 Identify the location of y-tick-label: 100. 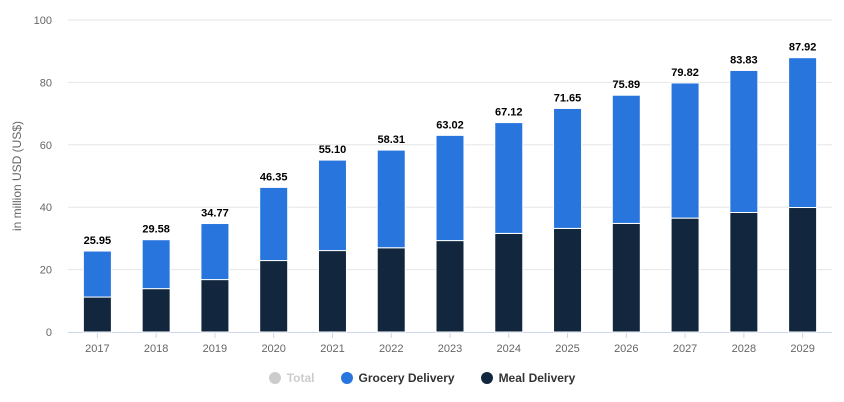
(43, 21).